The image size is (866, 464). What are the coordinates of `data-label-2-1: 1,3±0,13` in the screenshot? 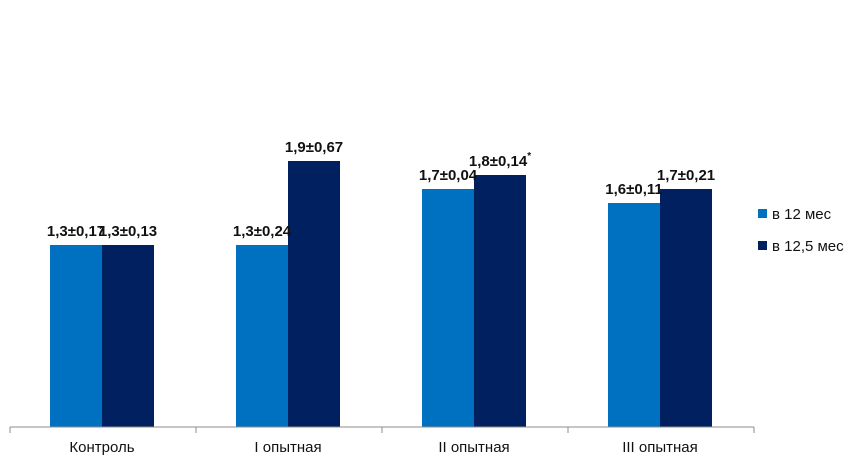 It's located at (128, 231).